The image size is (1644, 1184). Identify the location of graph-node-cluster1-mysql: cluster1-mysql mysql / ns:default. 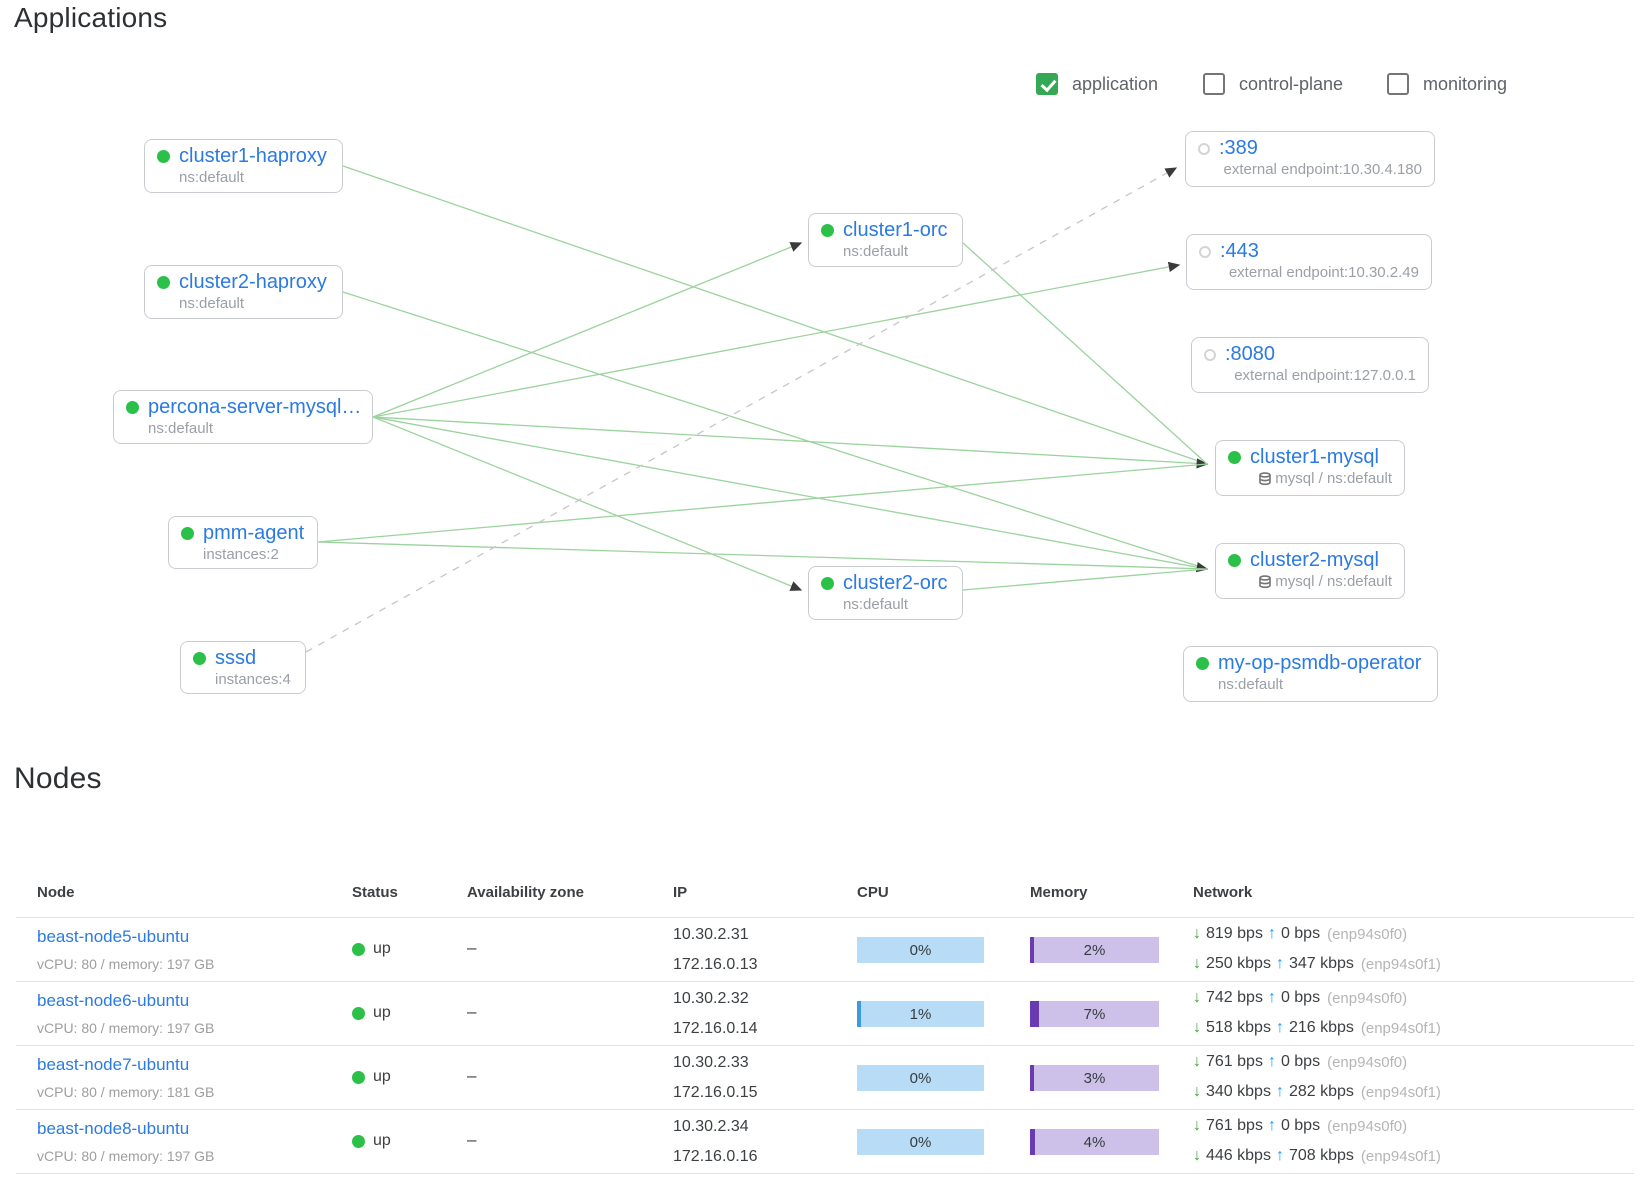
(1310, 468).